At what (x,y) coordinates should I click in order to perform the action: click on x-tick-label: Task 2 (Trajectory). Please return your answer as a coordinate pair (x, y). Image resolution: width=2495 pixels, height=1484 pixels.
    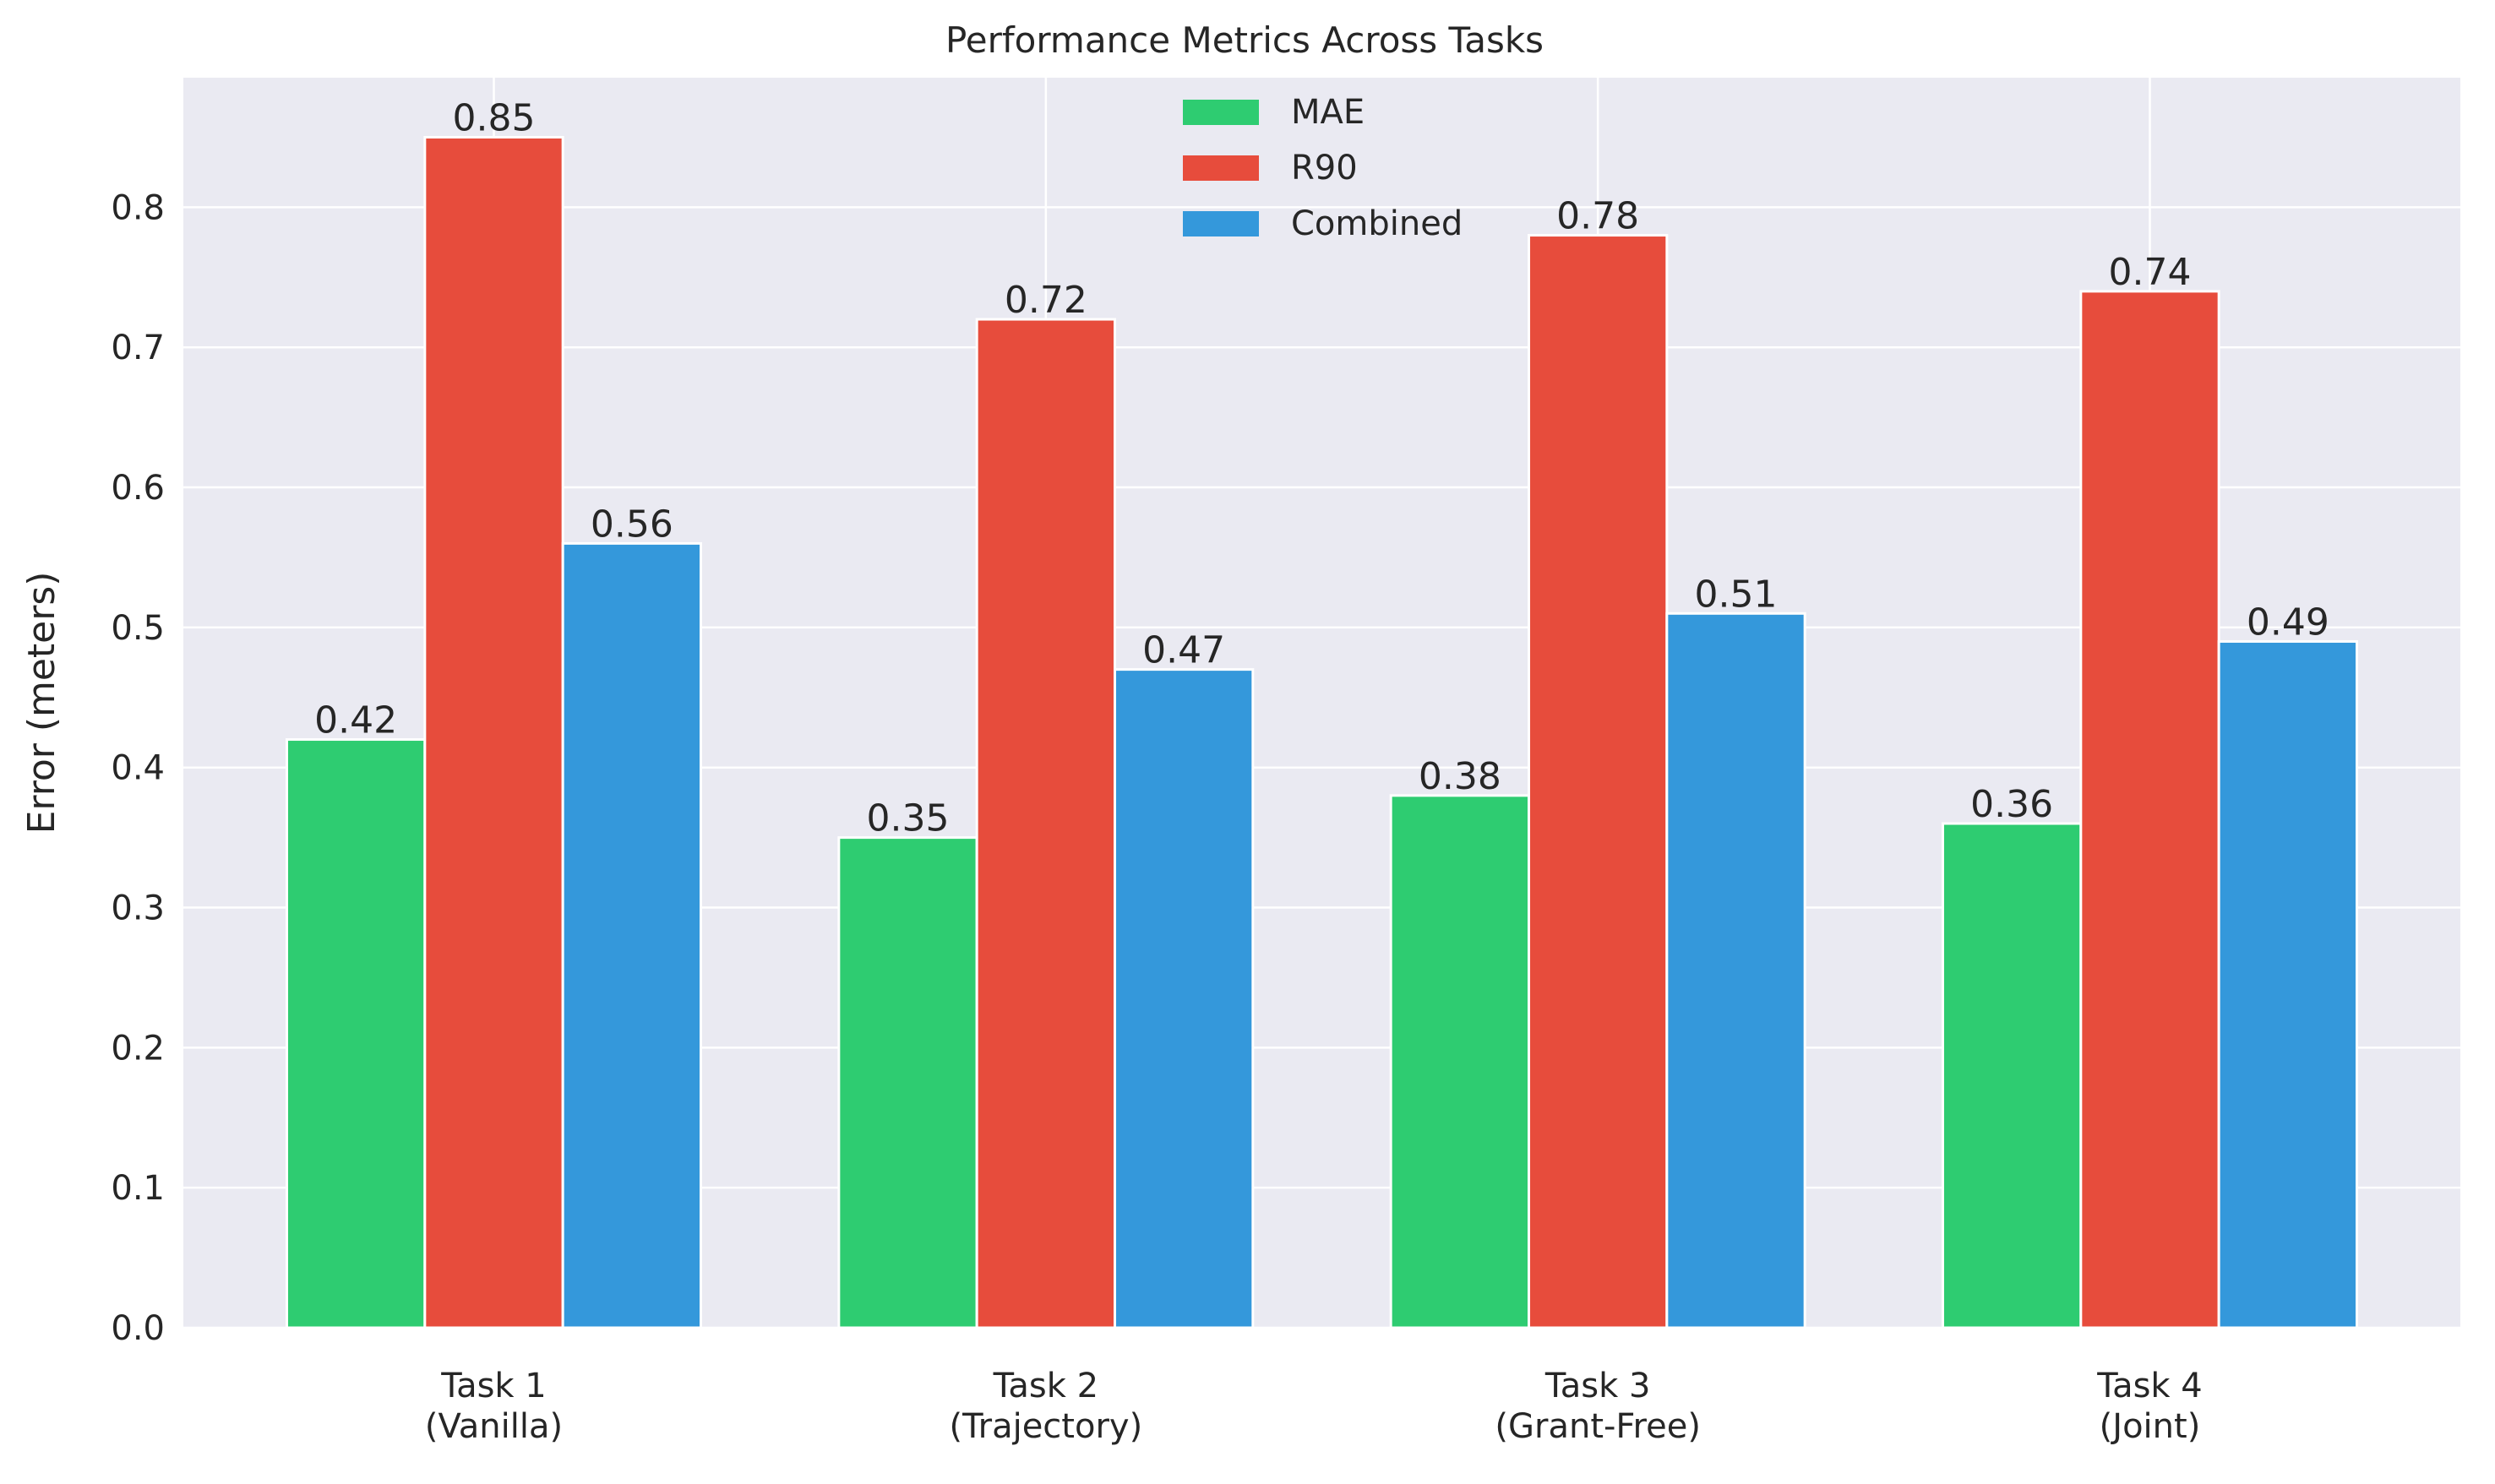
    Looking at the image, I should click on (1045, 1406).